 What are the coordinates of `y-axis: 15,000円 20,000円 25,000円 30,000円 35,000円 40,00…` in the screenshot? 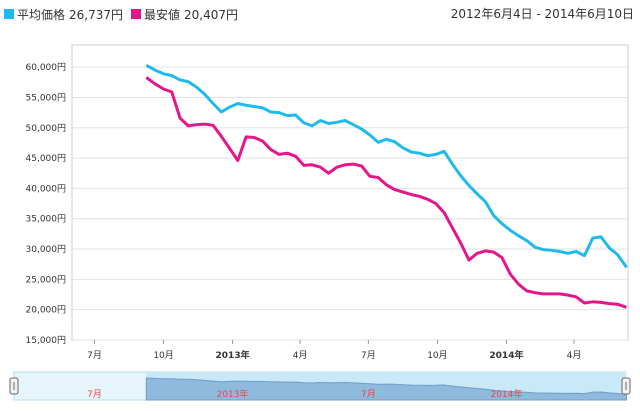 It's located at (46, 204).